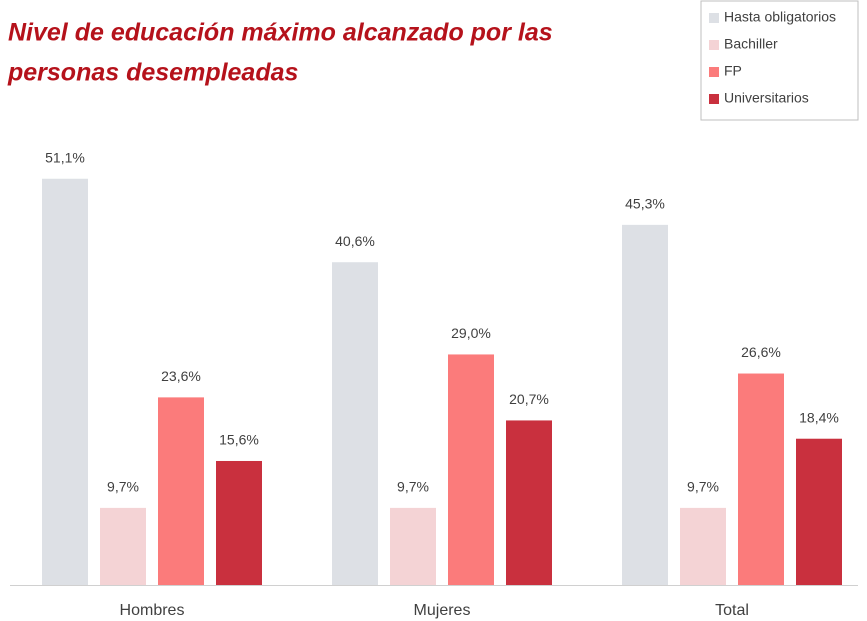 The height and width of the screenshot is (621, 867). Describe the element at coordinates (751, 44) in the screenshot. I see `legend-label: Bachiller` at that location.